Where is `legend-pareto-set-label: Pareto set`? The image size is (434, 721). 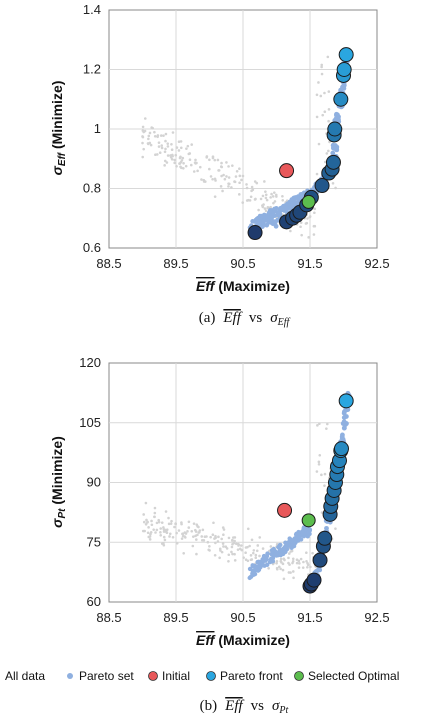
legend-pareto-set-label: Pareto set is located at coordinates (106, 676).